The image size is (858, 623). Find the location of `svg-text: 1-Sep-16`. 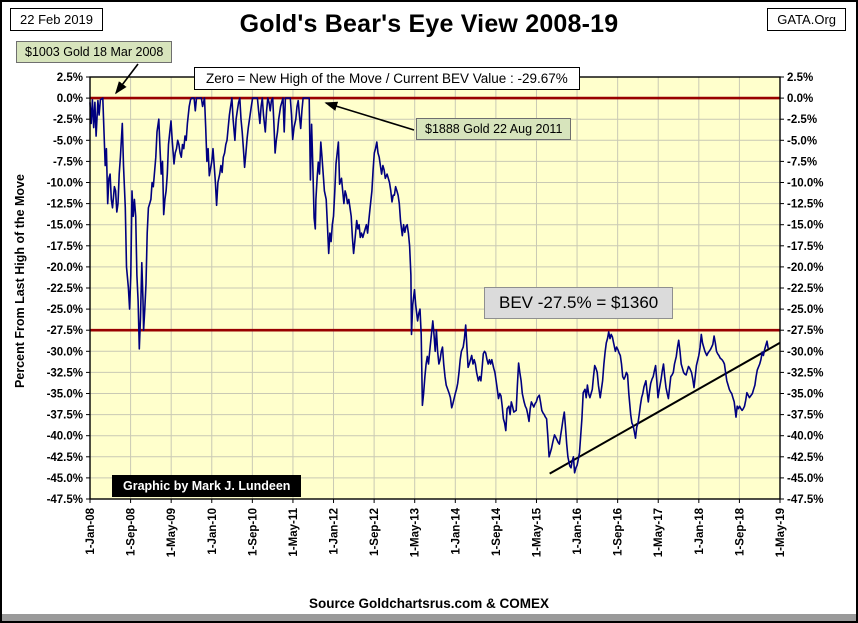

svg-text: 1-Sep-16 is located at coordinates (619, 532).